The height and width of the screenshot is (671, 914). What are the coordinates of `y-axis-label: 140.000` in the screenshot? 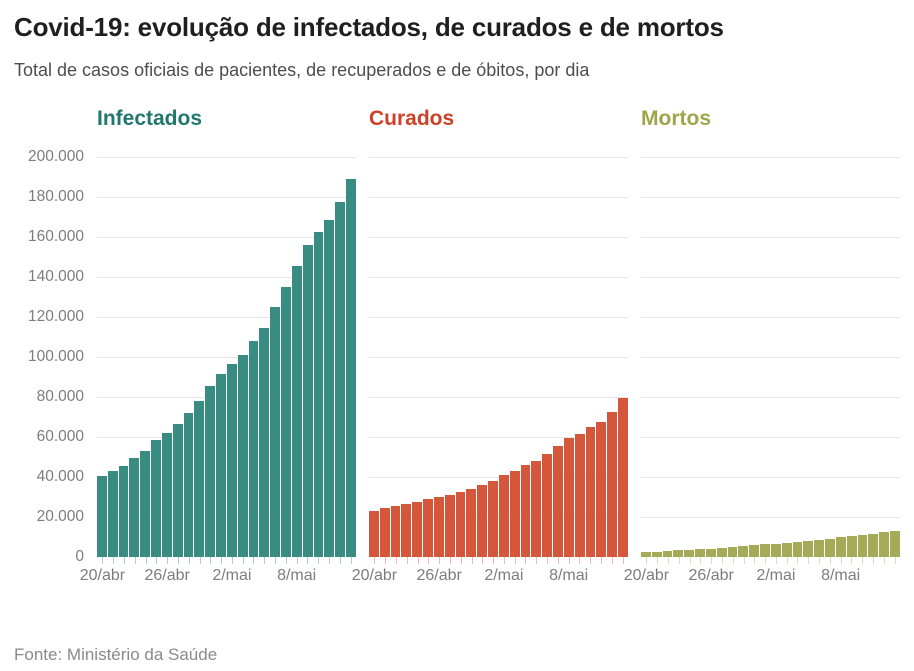 It's located at (55, 276).